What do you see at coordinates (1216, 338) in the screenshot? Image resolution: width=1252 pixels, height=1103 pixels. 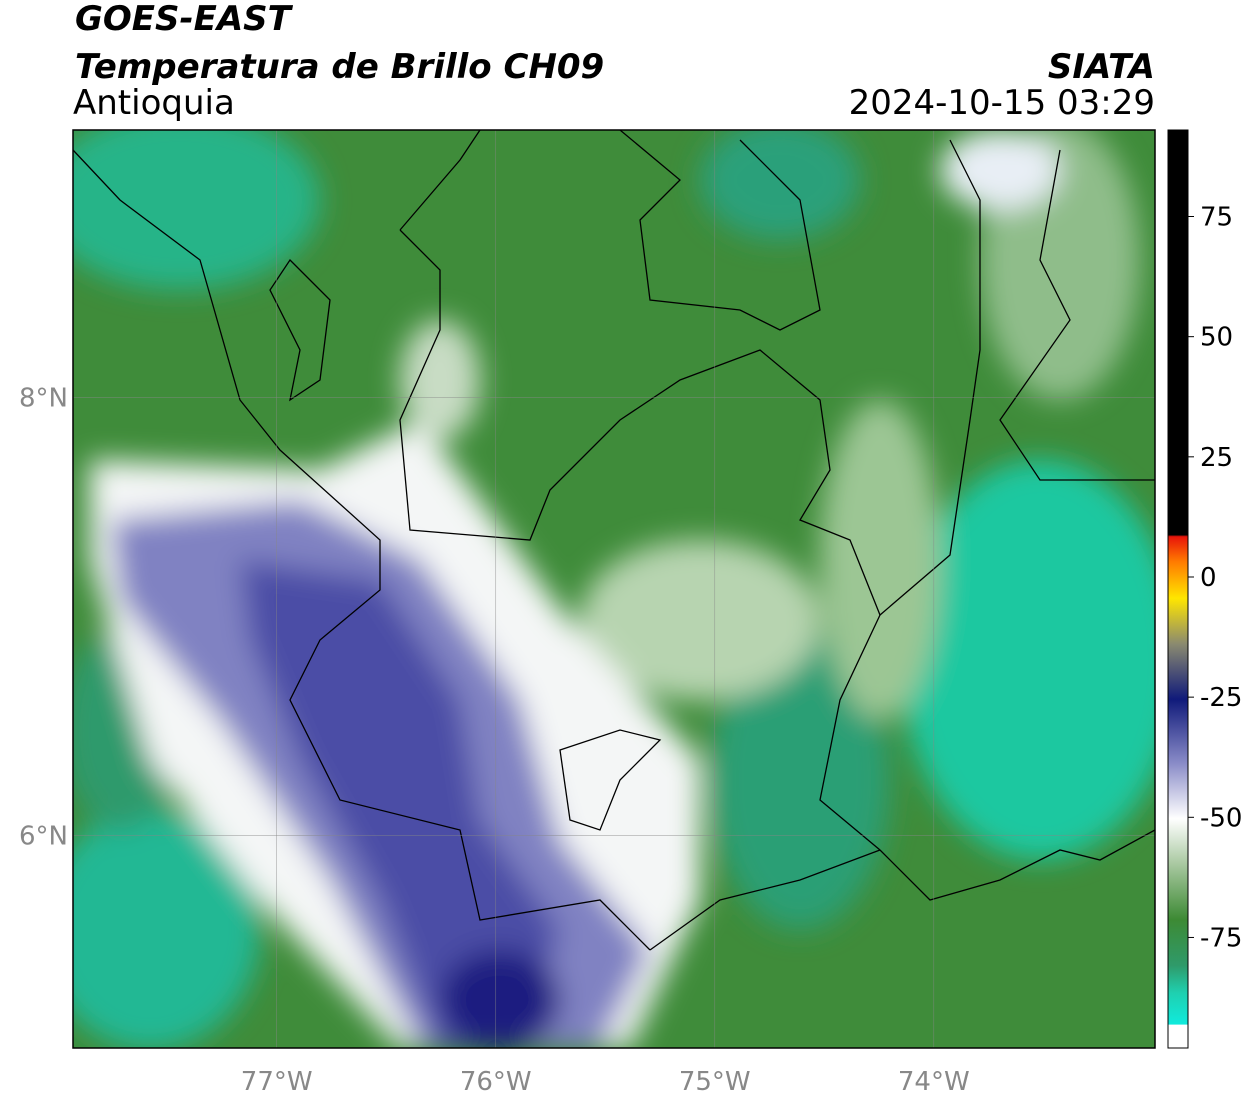 I see `colorbar-tick-label: 50` at bounding box center [1216, 338].